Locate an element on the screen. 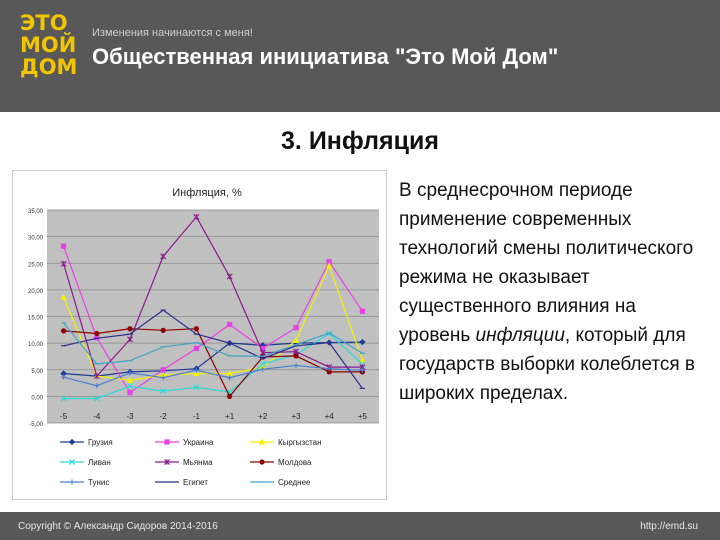 This screenshot has width=720, height=540. y-tick-label: 5,00 is located at coordinates (37, 372).